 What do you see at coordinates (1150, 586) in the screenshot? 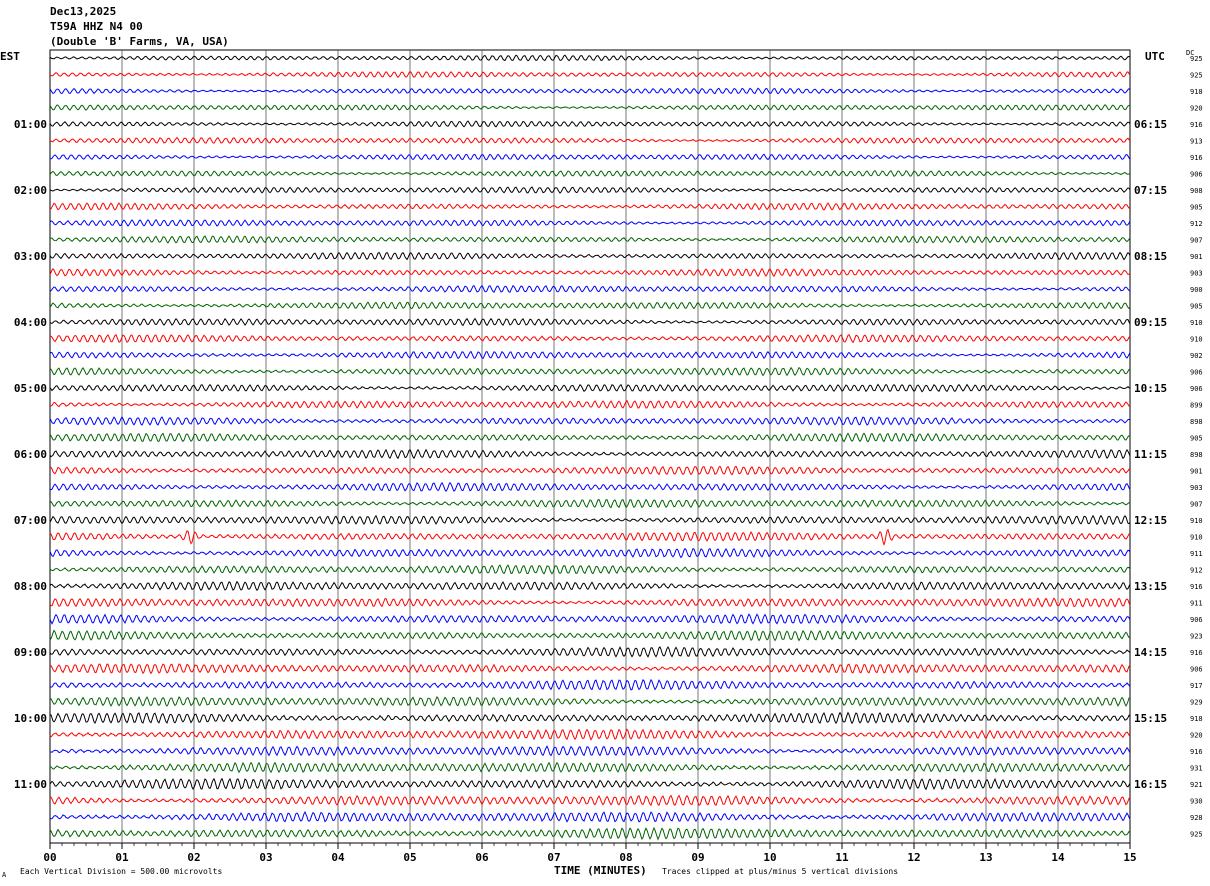
I see `right-hour-label: 13:15` at bounding box center [1150, 586].